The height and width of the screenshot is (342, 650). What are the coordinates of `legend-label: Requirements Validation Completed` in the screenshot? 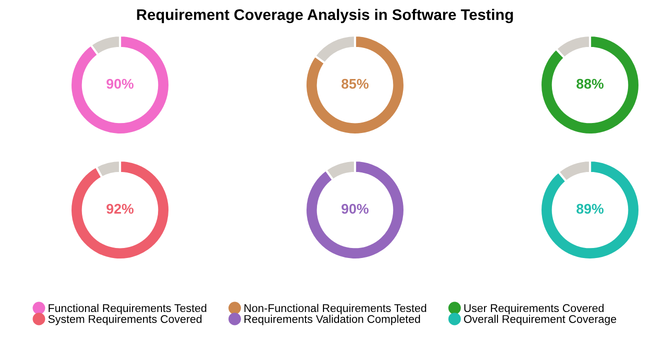 It's located at (332, 320).